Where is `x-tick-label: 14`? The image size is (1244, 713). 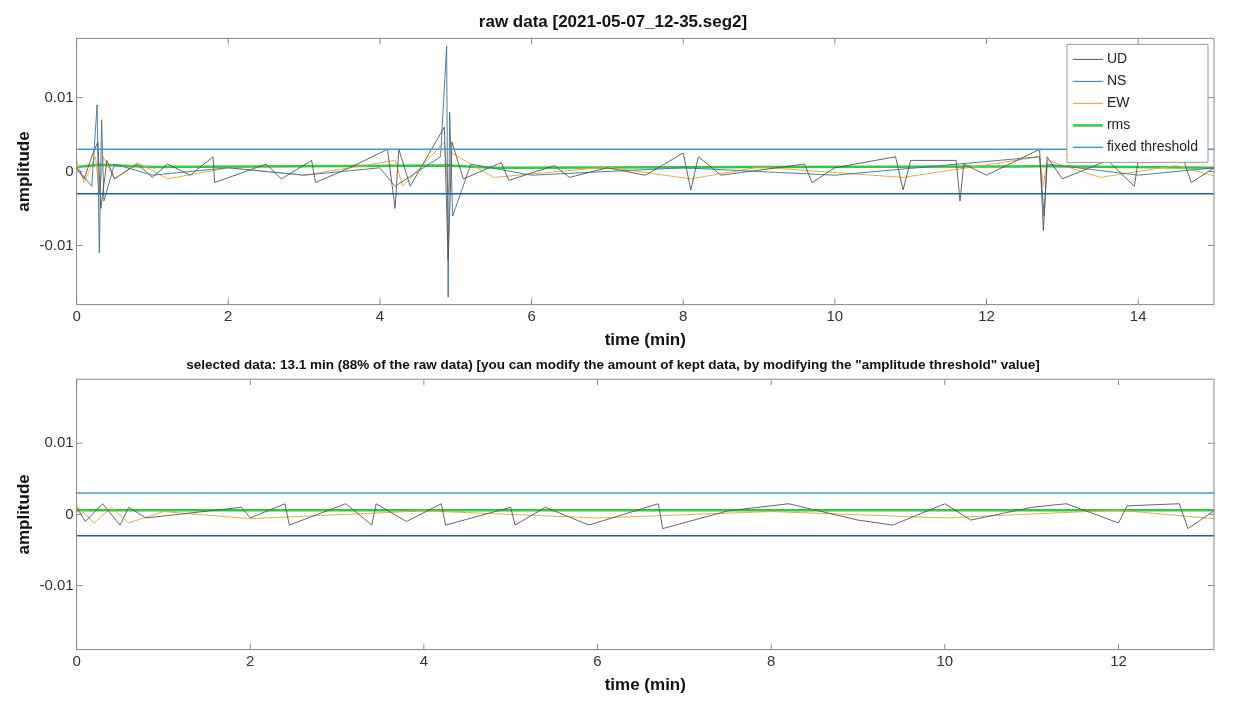 x-tick-label: 14 is located at coordinates (1138, 315).